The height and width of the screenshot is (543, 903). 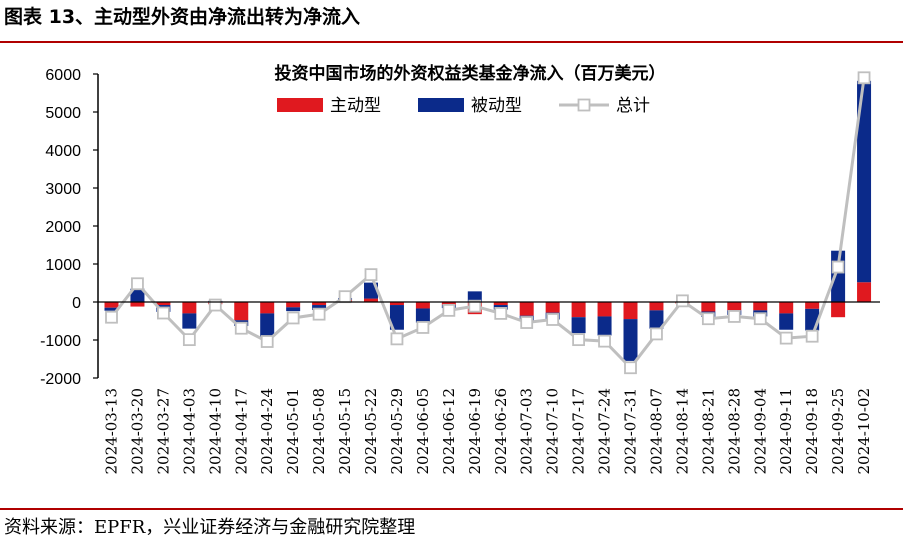 What do you see at coordinates (470, 73) in the screenshot?
I see `chart-title: 投资中国市场的外资权益类基金净流入（百万美元）` at bounding box center [470, 73].